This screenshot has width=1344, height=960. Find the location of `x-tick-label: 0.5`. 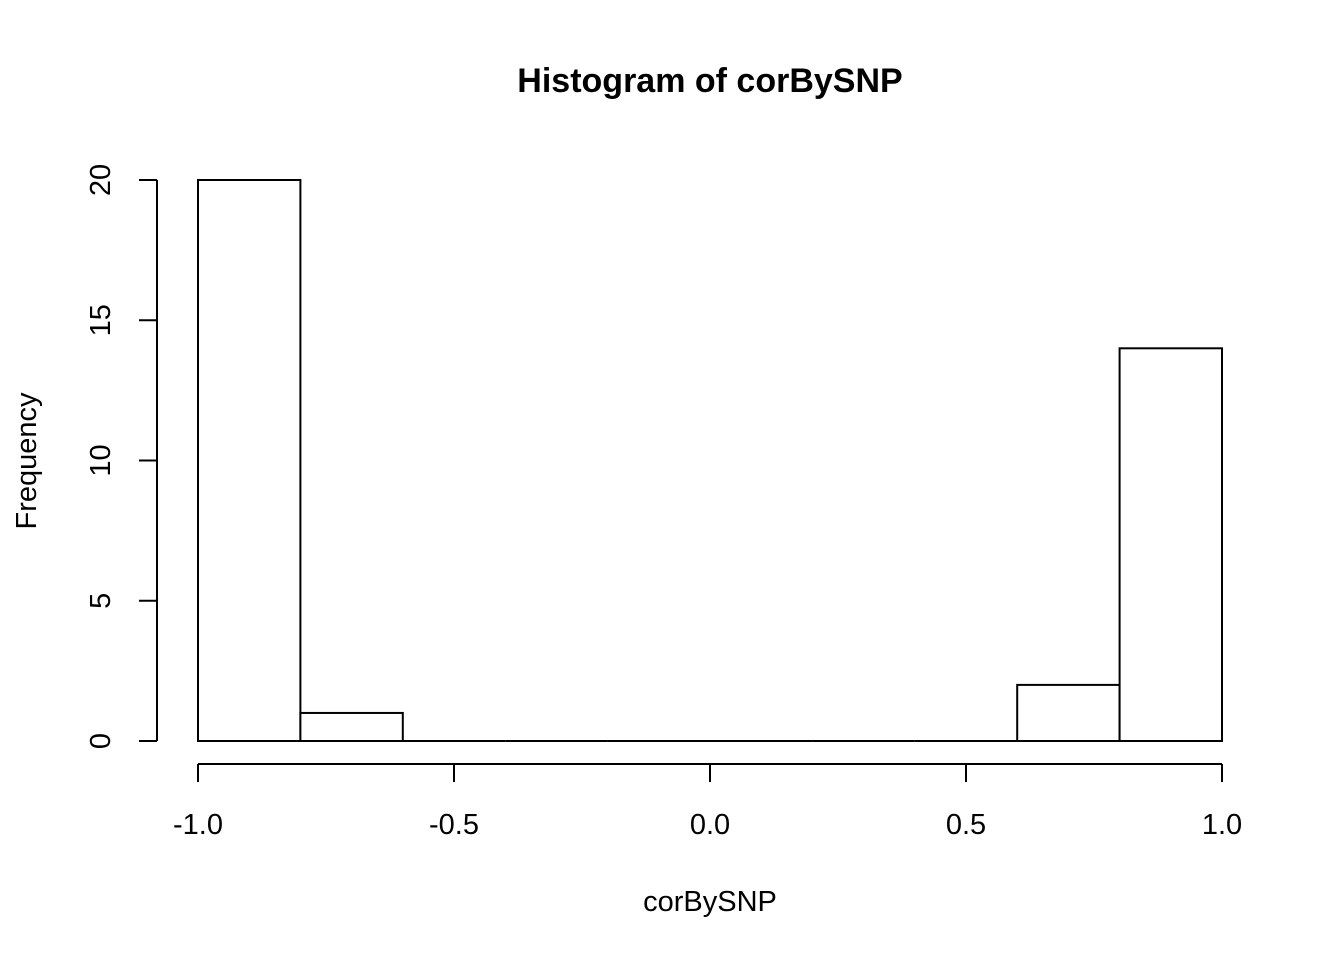

x-tick-label: 0.5 is located at coordinates (966, 825).